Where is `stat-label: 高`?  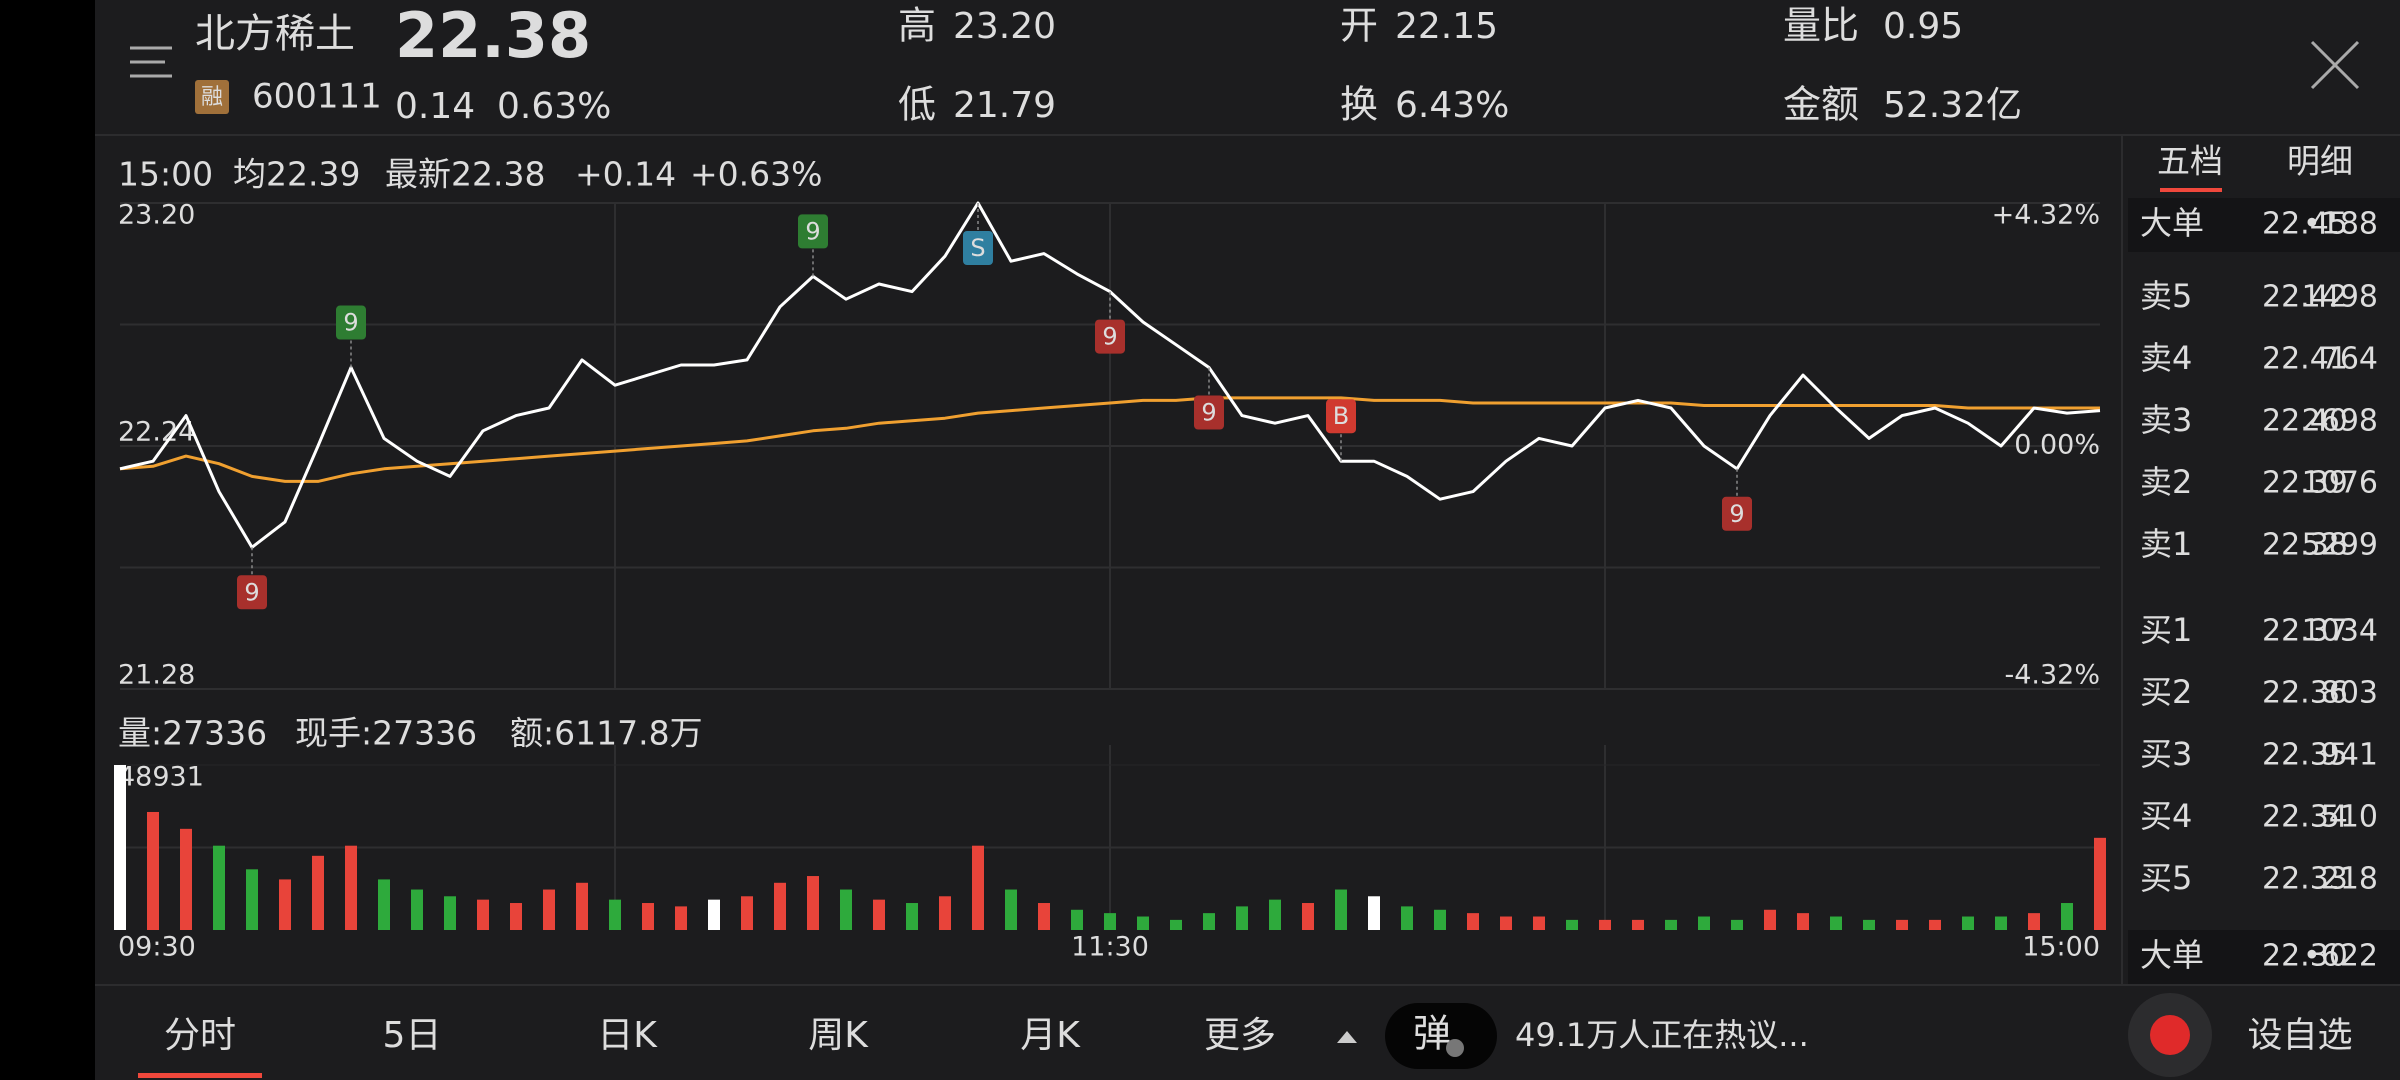
stat-label: 高 is located at coordinates (917, 26).